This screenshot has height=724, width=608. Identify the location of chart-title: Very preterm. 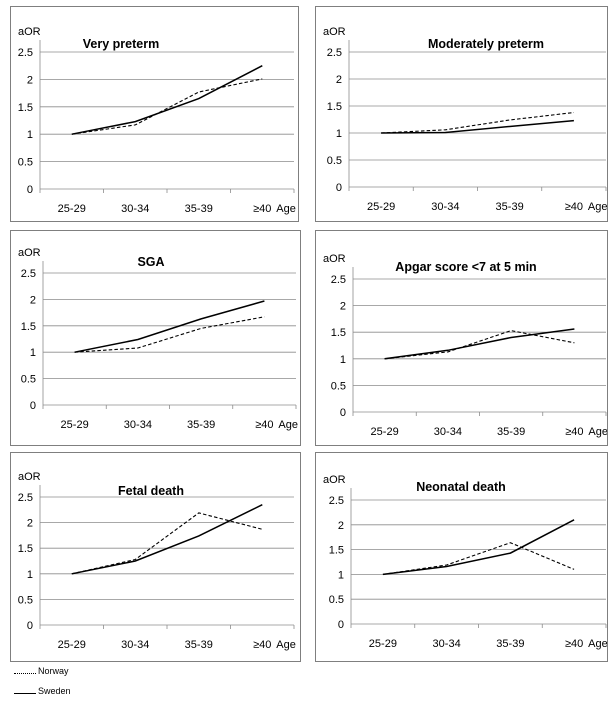
(121, 44).